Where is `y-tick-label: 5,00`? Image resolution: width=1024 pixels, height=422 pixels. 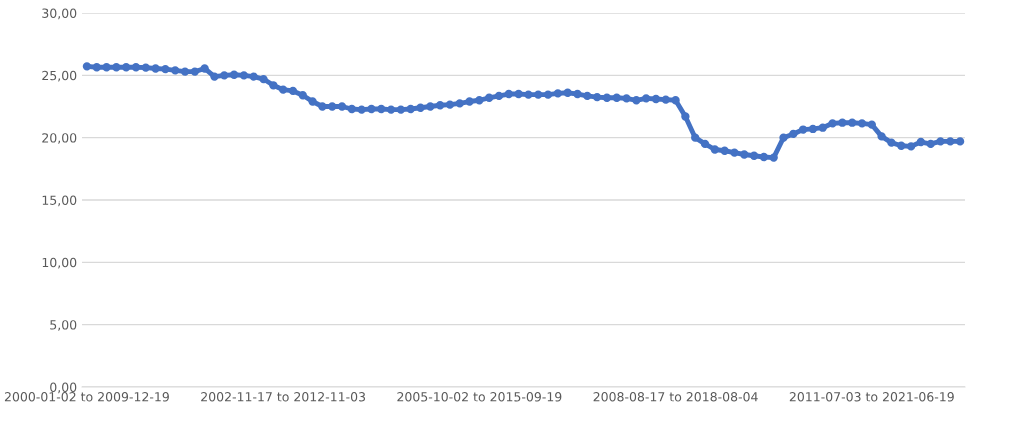
y-tick-label: 5,00 is located at coordinates (63, 325).